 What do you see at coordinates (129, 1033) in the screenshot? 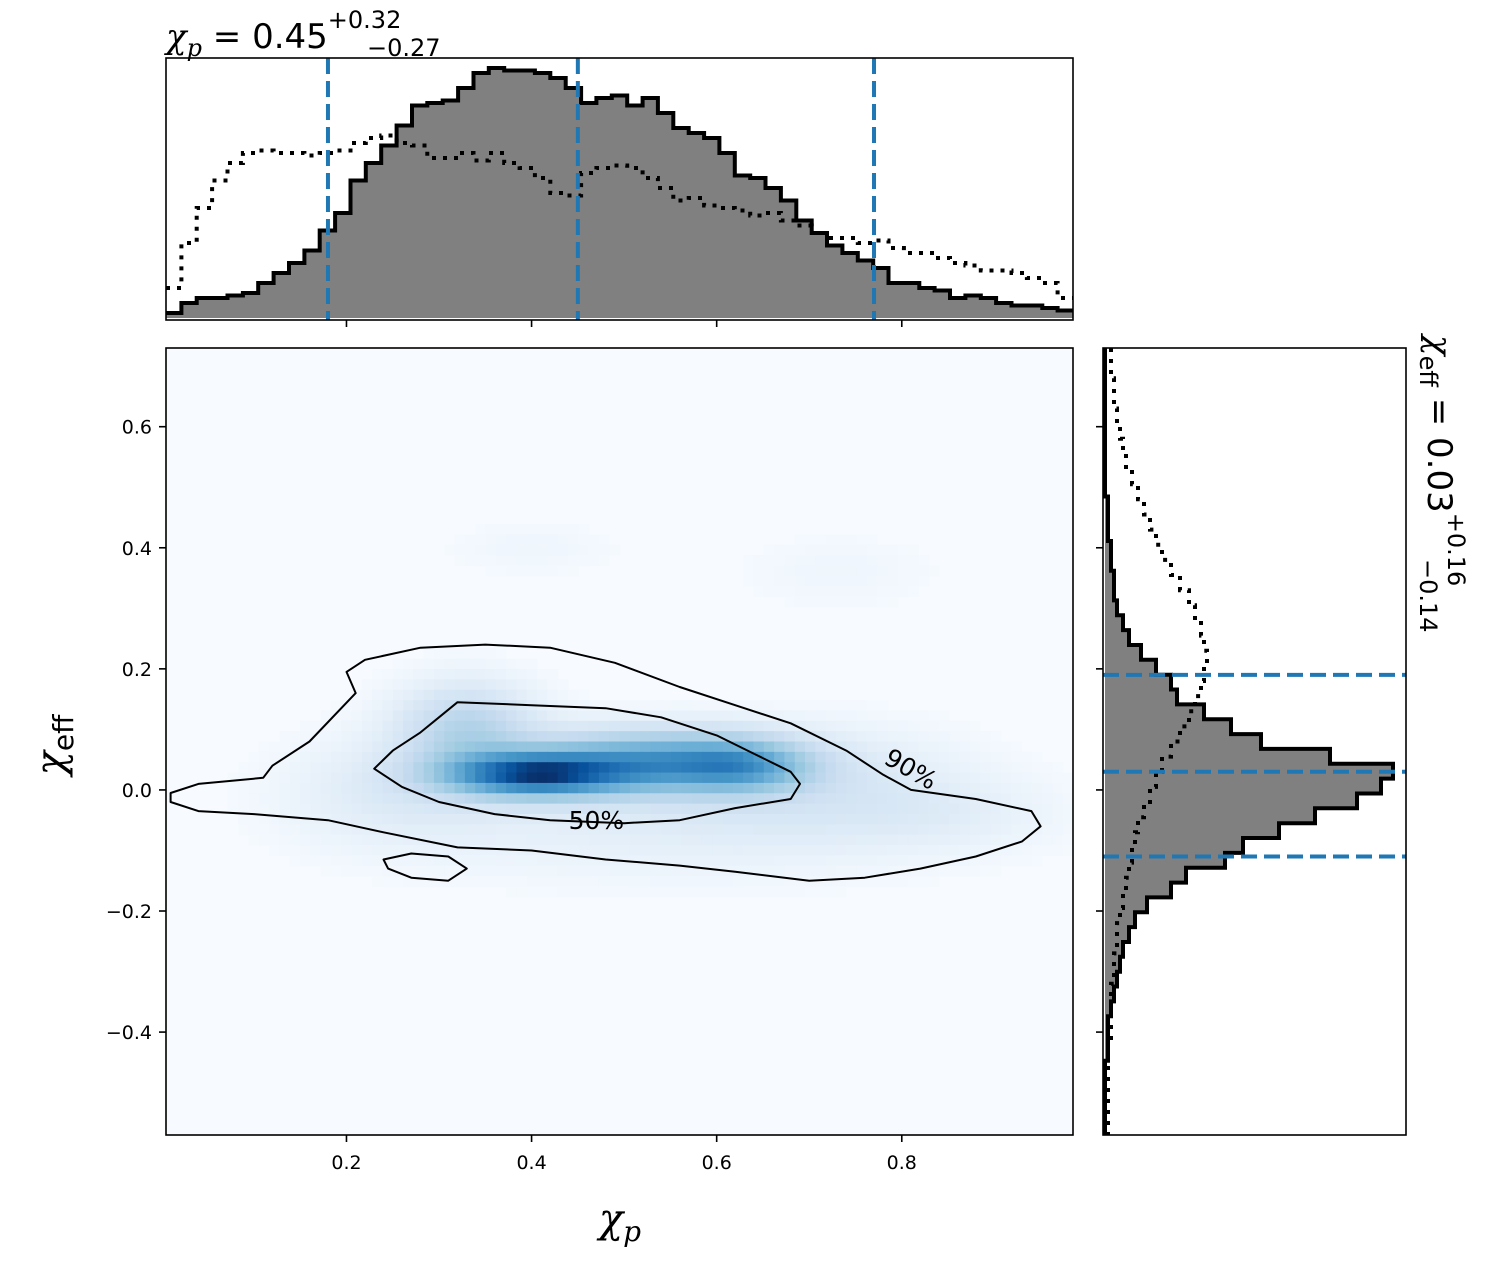
I see `y-tick-label: −0.4` at bounding box center [129, 1033].